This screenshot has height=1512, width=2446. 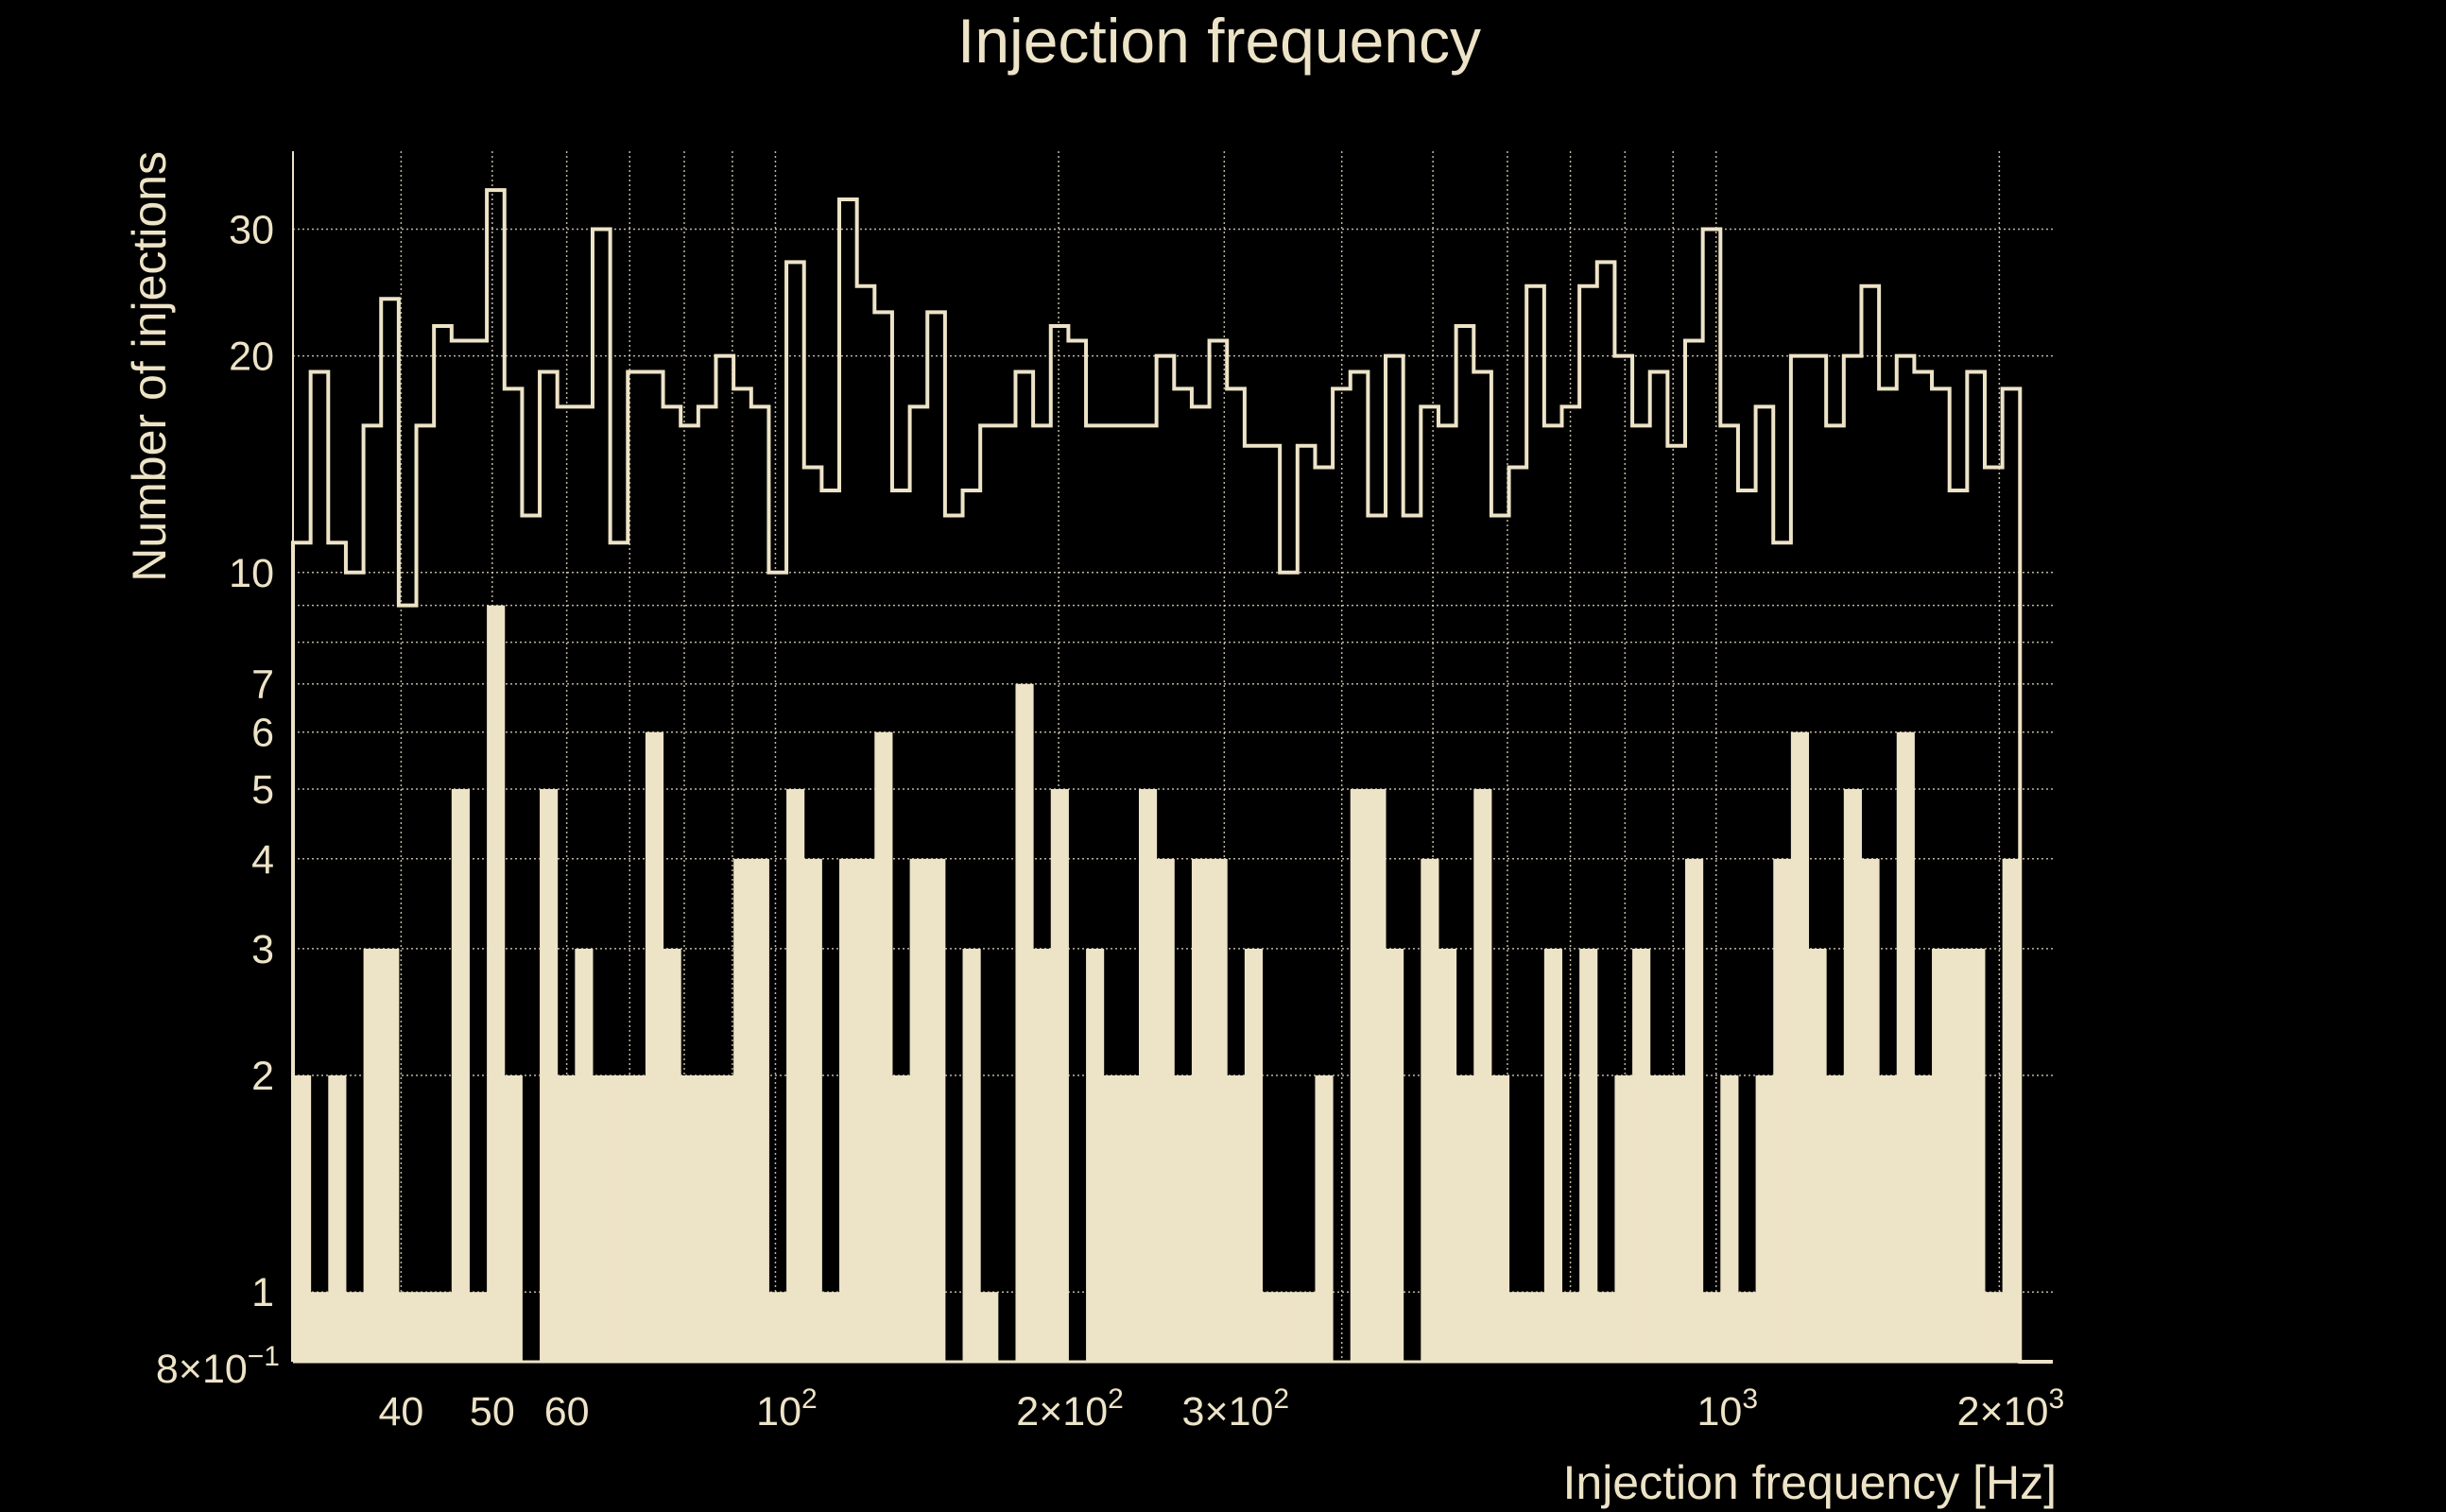 I want to click on y-tick-label: 1, so click(x=262, y=1292).